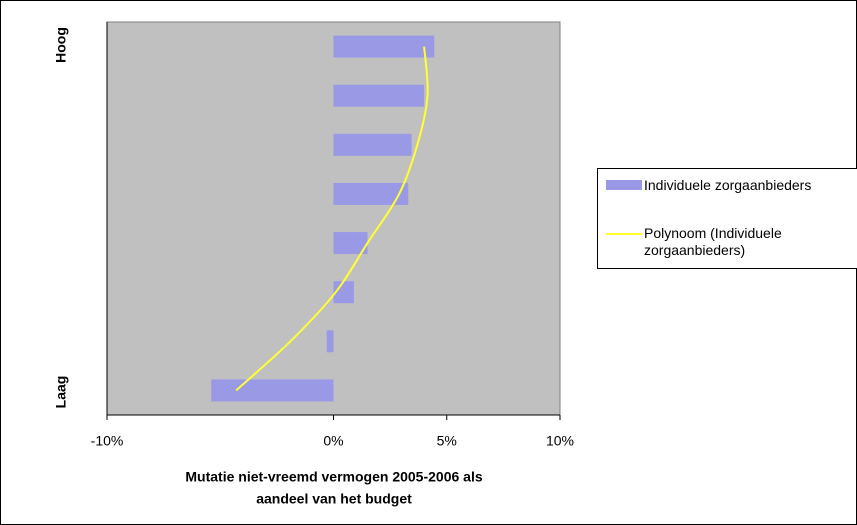 The width and height of the screenshot is (857, 525). Describe the element at coordinates (107, 441) in the screenshot. I see `x-tick-label: -10%` at that location.